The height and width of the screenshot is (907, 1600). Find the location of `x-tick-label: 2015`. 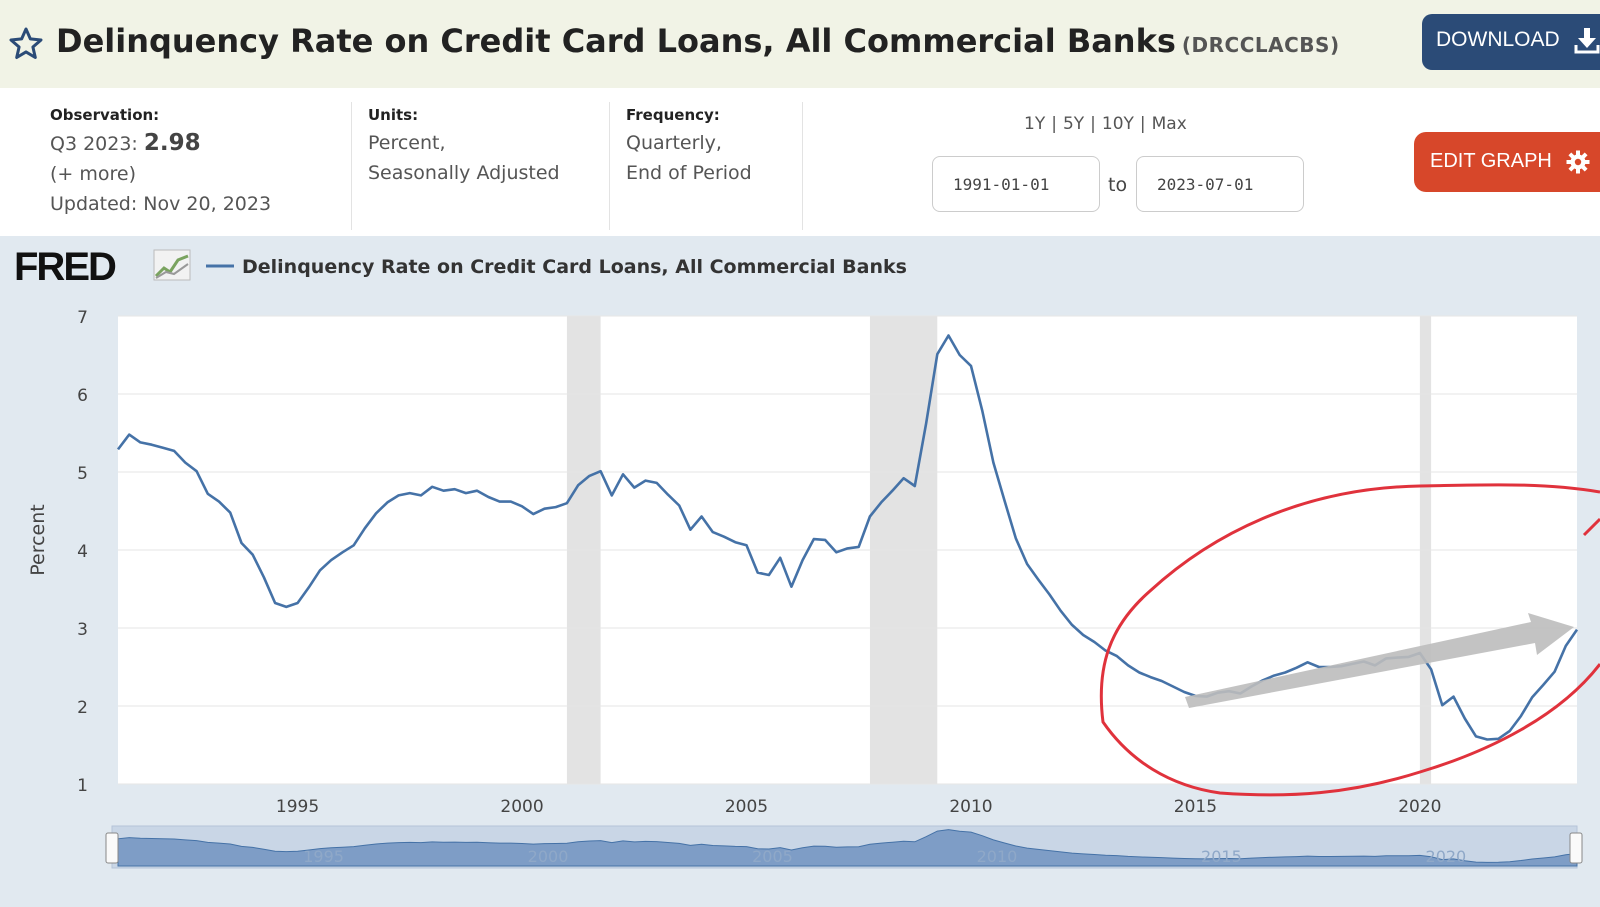

x-tick-label: 2015 is located at coordinates (1195, 807).